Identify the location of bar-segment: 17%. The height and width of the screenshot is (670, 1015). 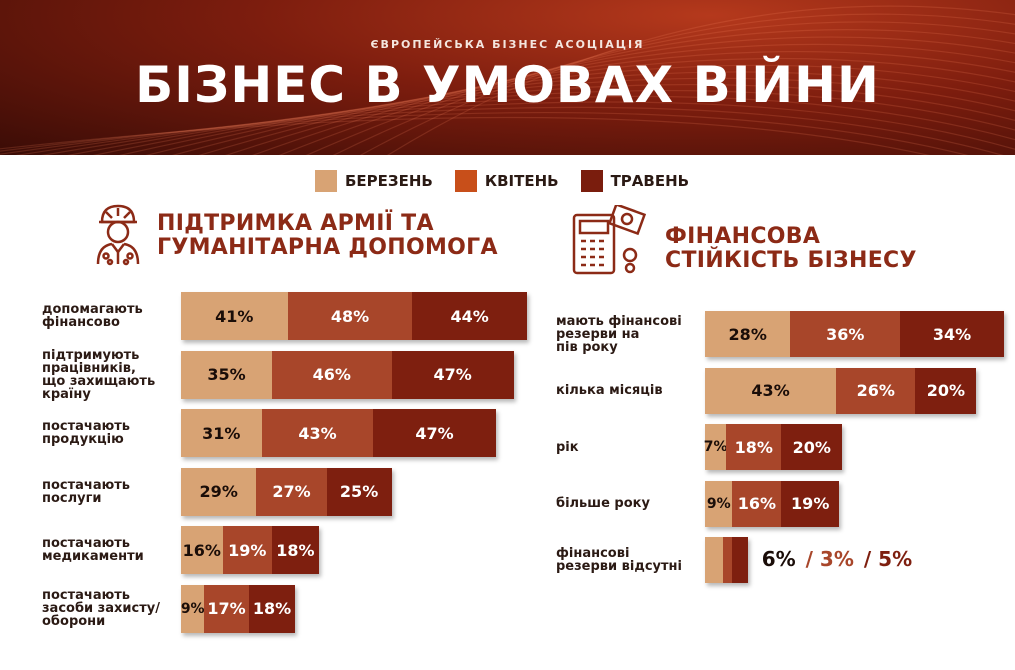
(226, 608).